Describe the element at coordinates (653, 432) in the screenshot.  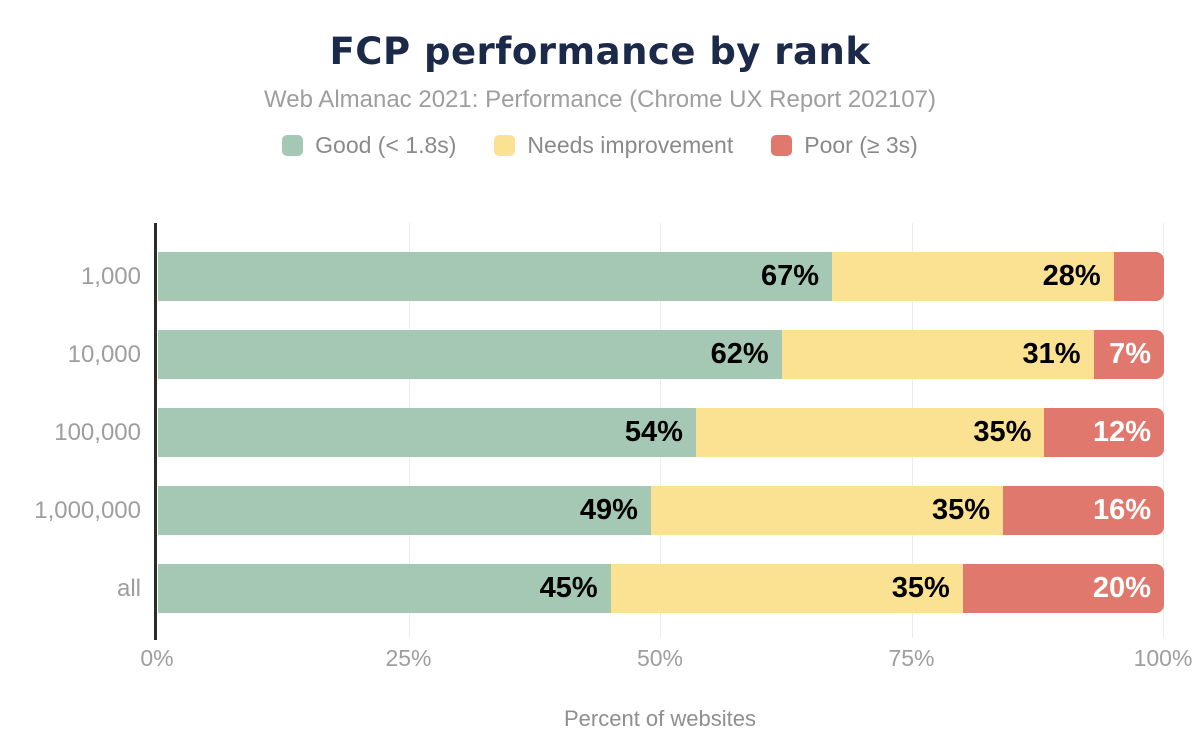
I see `bar-value-label: 54%` at that location.